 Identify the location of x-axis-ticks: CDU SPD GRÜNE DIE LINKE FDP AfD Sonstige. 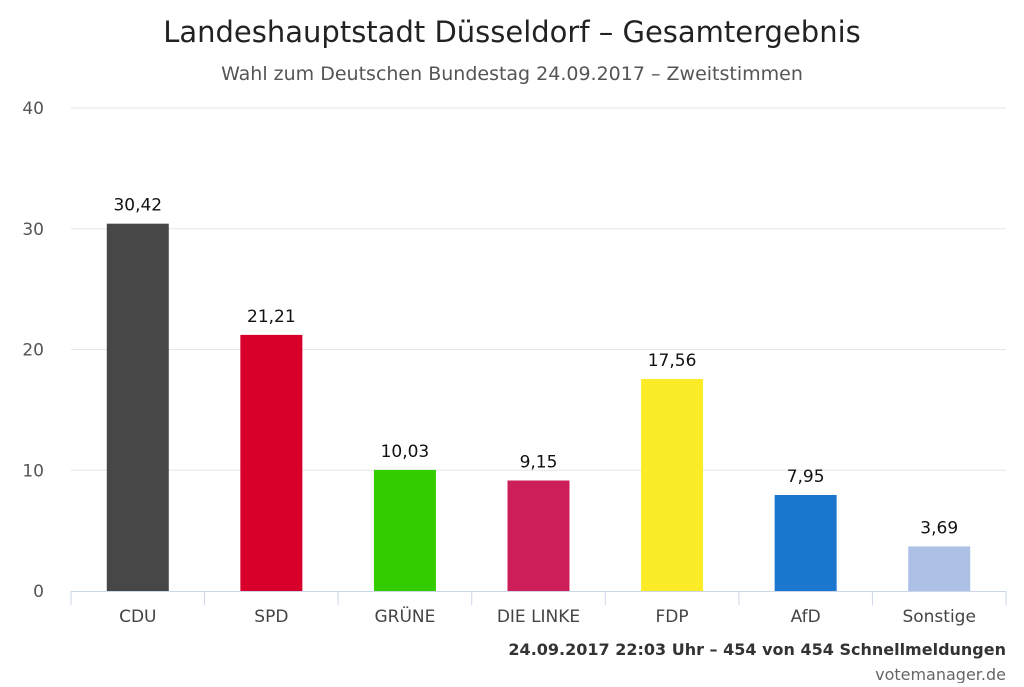
(547, 616).